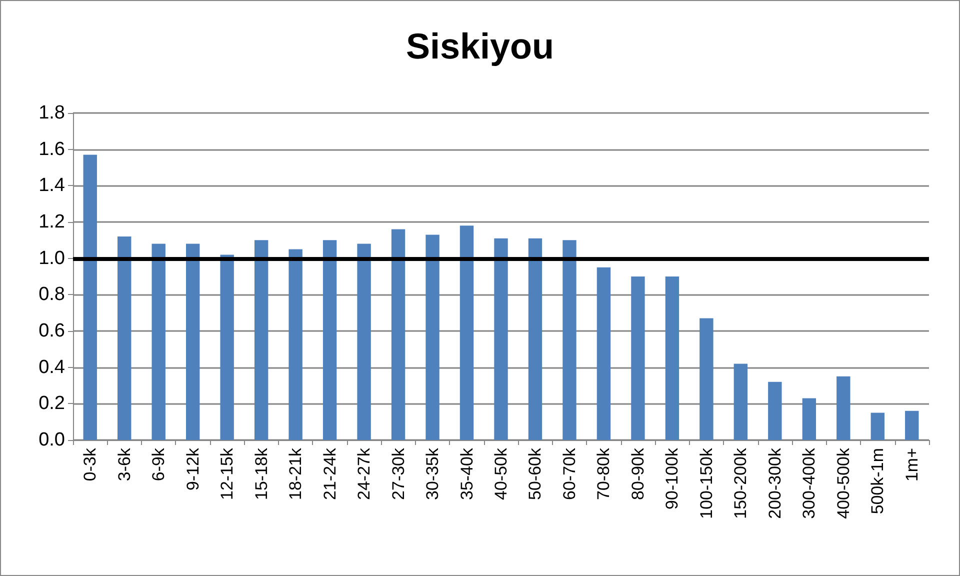  What do you see at coordinates (535, 474) in the screenshot?
I see `x-tick-label: 50-60k` at bounding box center [535, 474].